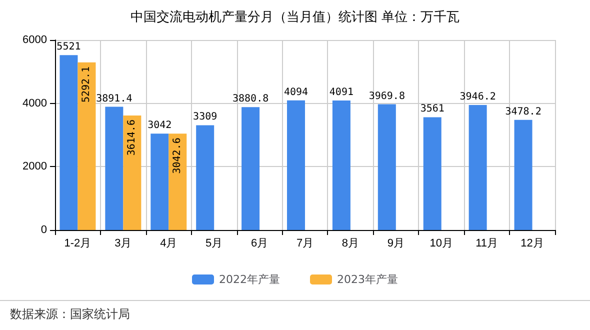 Image resolution: width=590 pixels, height=330 pixels. I want to click on data-label: 3309, so click(205, 117).